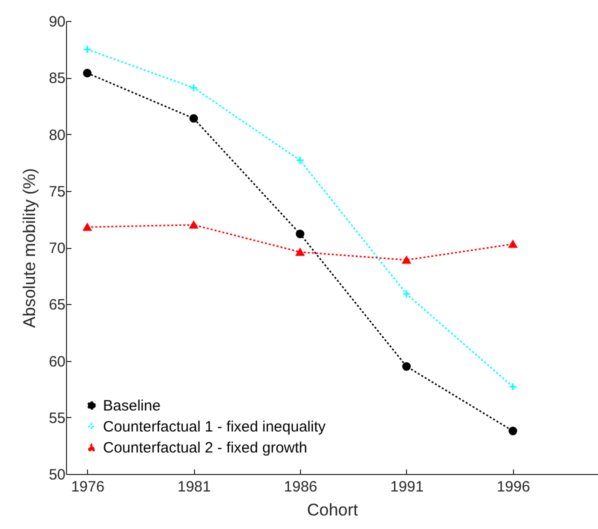 The width and height of the screenshot is (598, 529). What do you see at coordinates (57, 79) in the screenshot?
I see `y-tick-label: 85` at bounding box center [57, 79].